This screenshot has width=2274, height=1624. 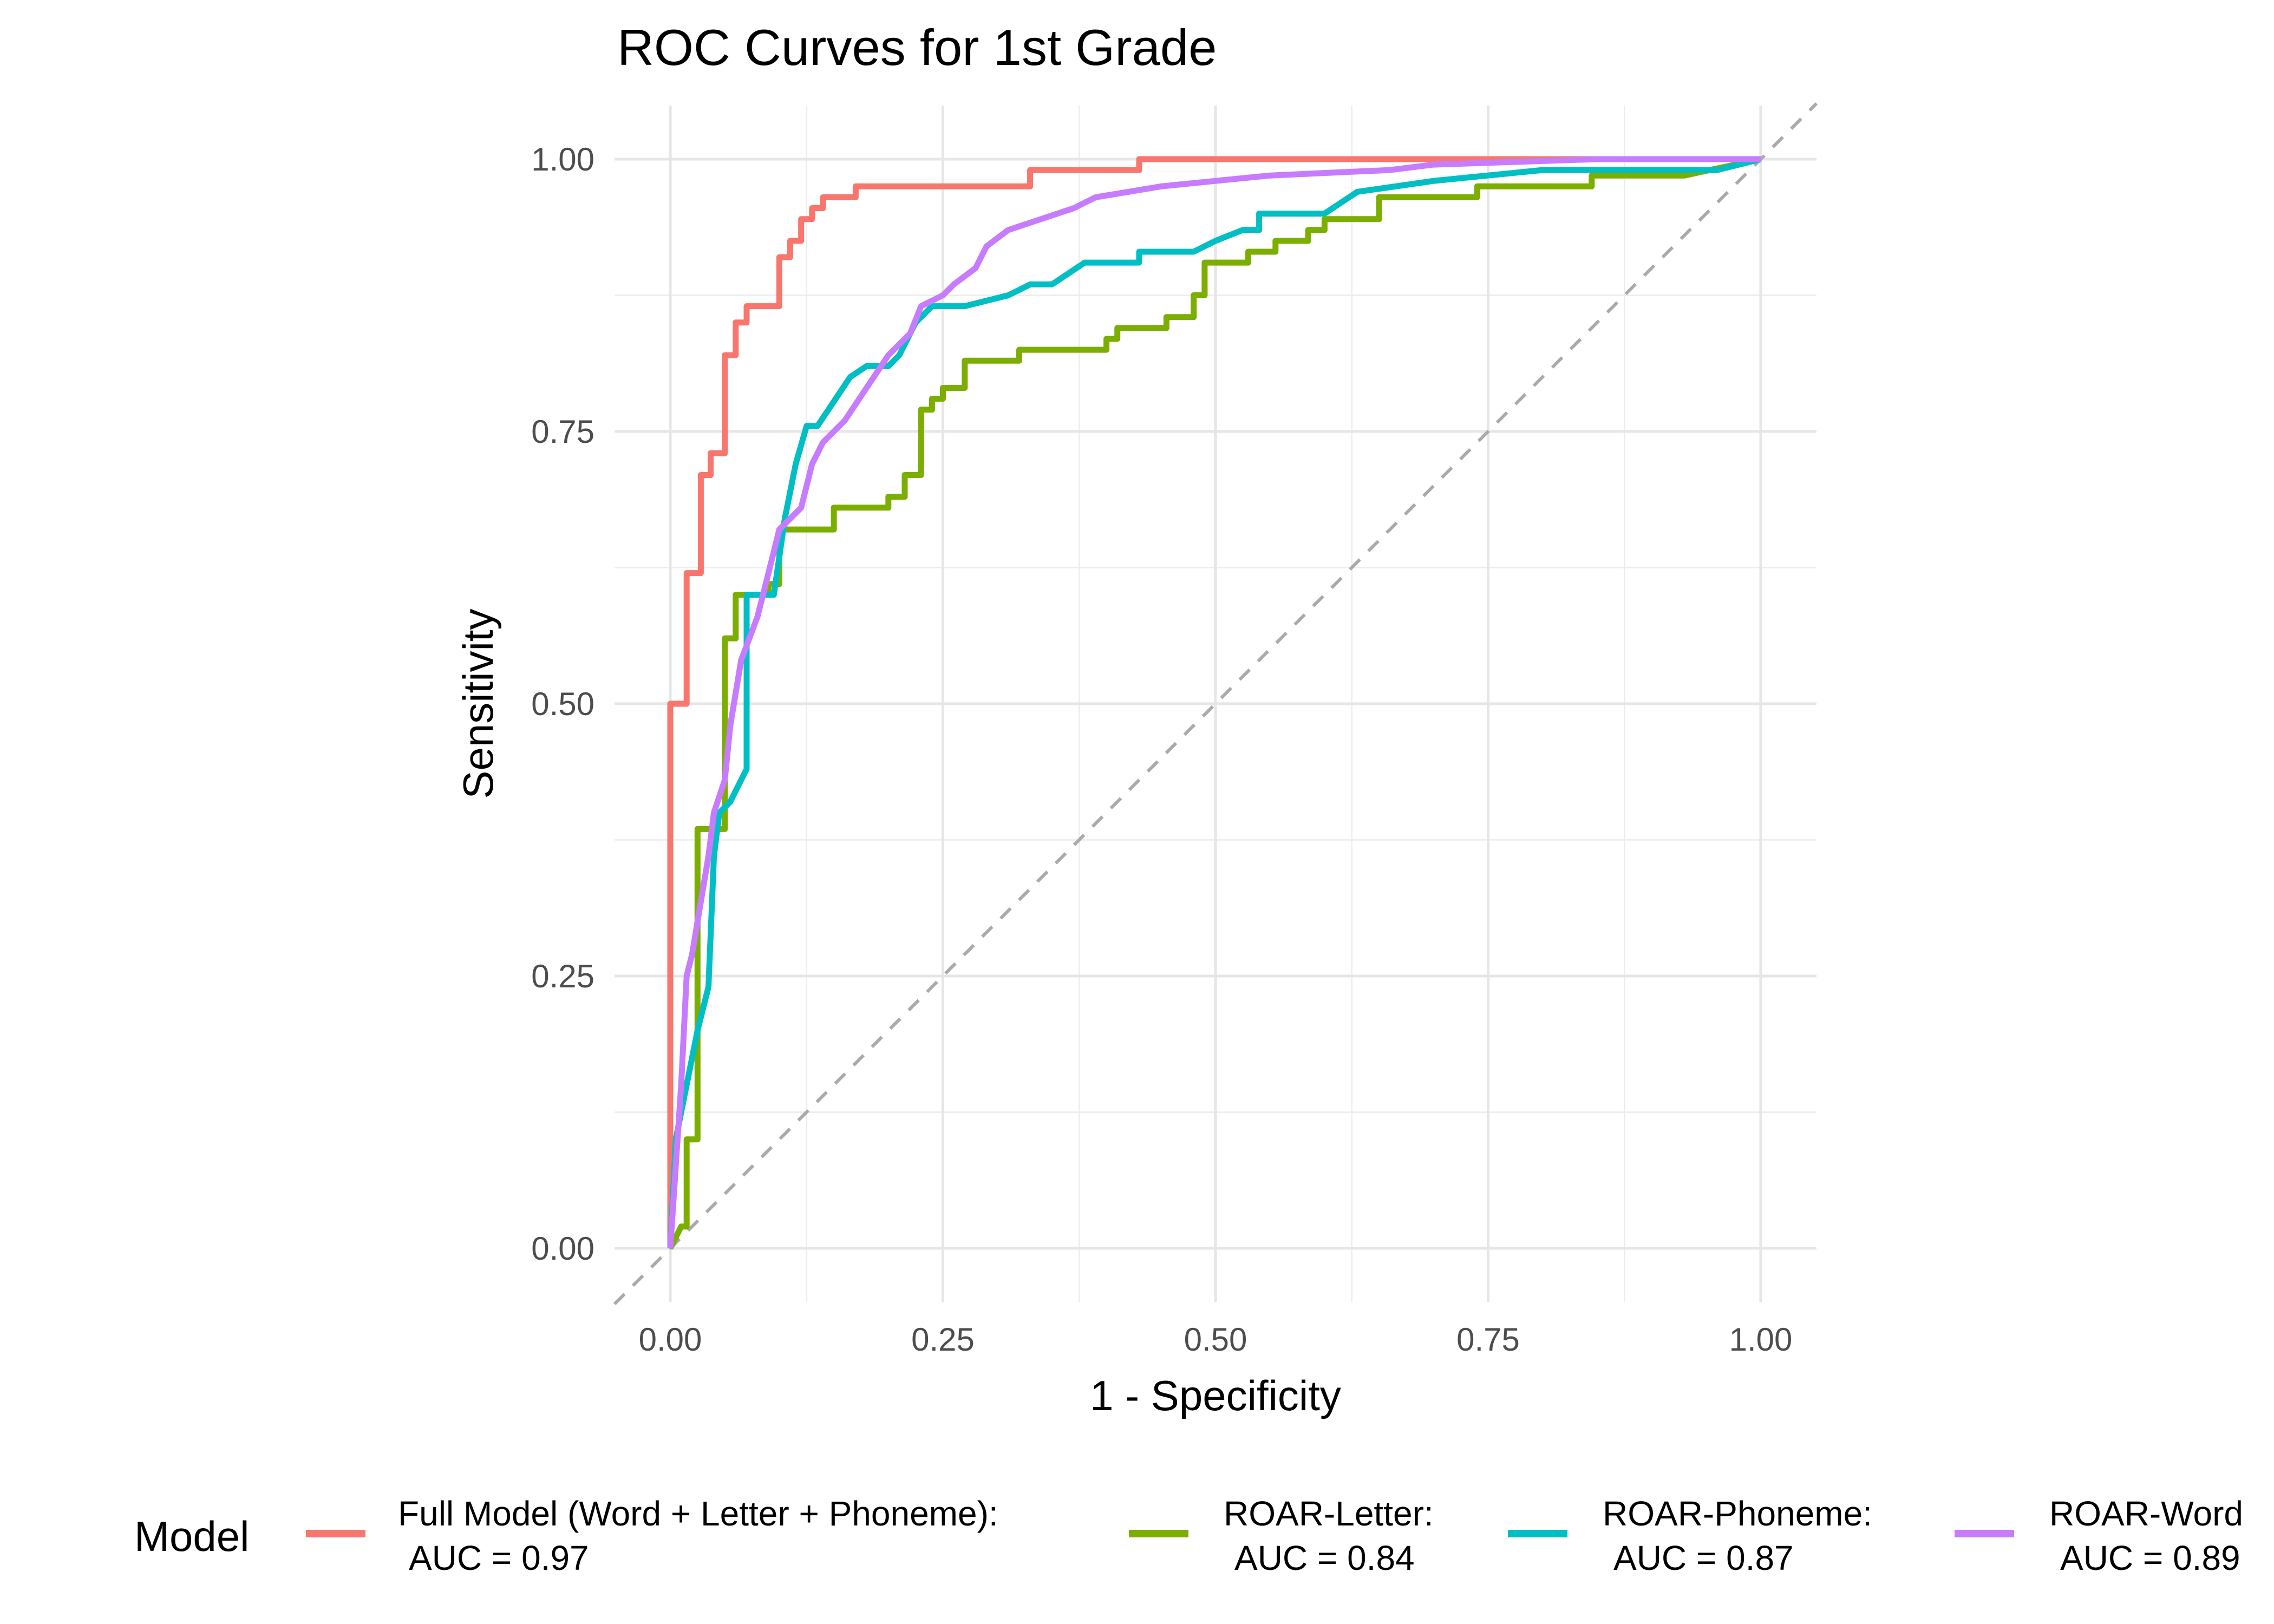 I want to click on x-tick-label: 0.25, so click(x=943, y=1339).